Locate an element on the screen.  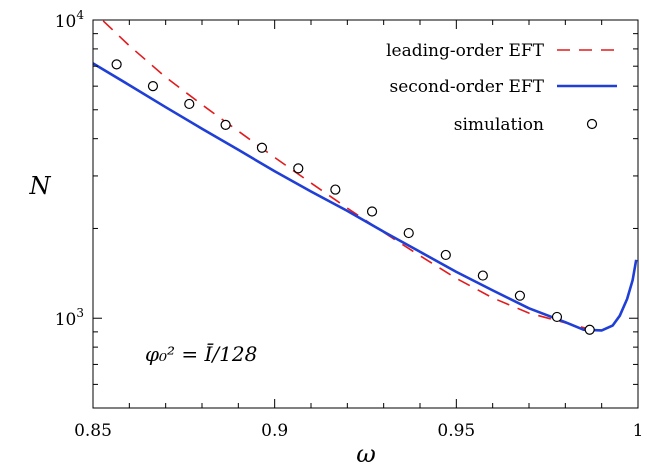
x-tick-label: 0.9 is located at coordinates (274, 431).